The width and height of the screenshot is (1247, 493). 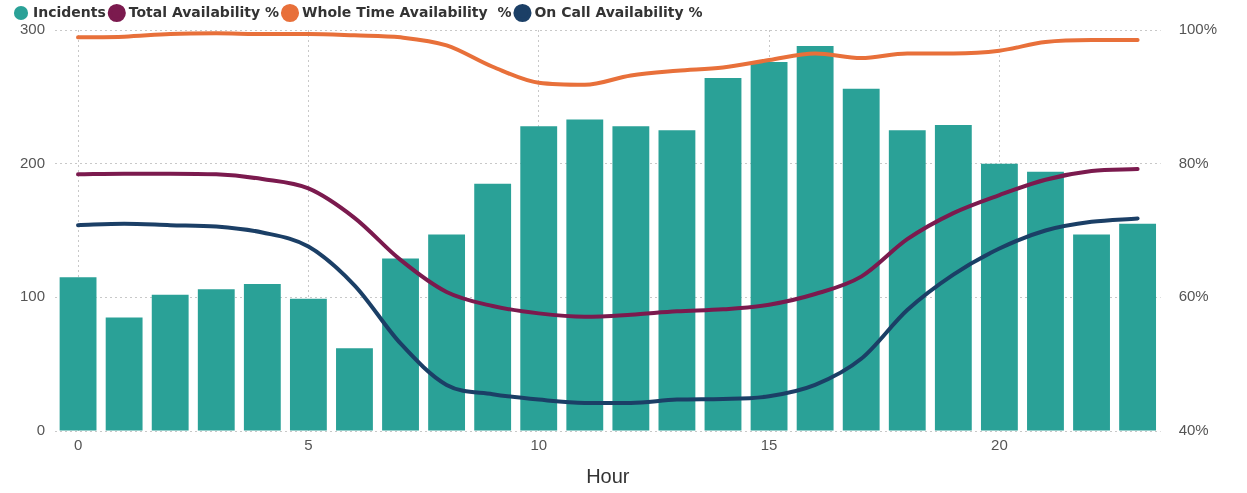 I want to click on x-tick-label: 10, so click(x=539, y=445).